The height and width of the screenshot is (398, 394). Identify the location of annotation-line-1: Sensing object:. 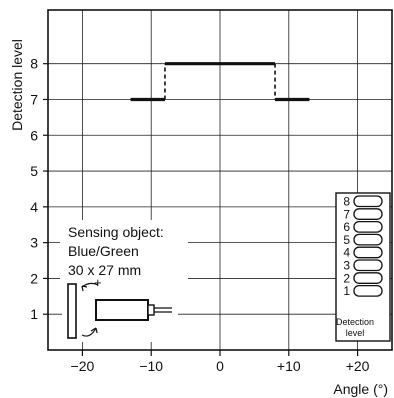
(116, 232).